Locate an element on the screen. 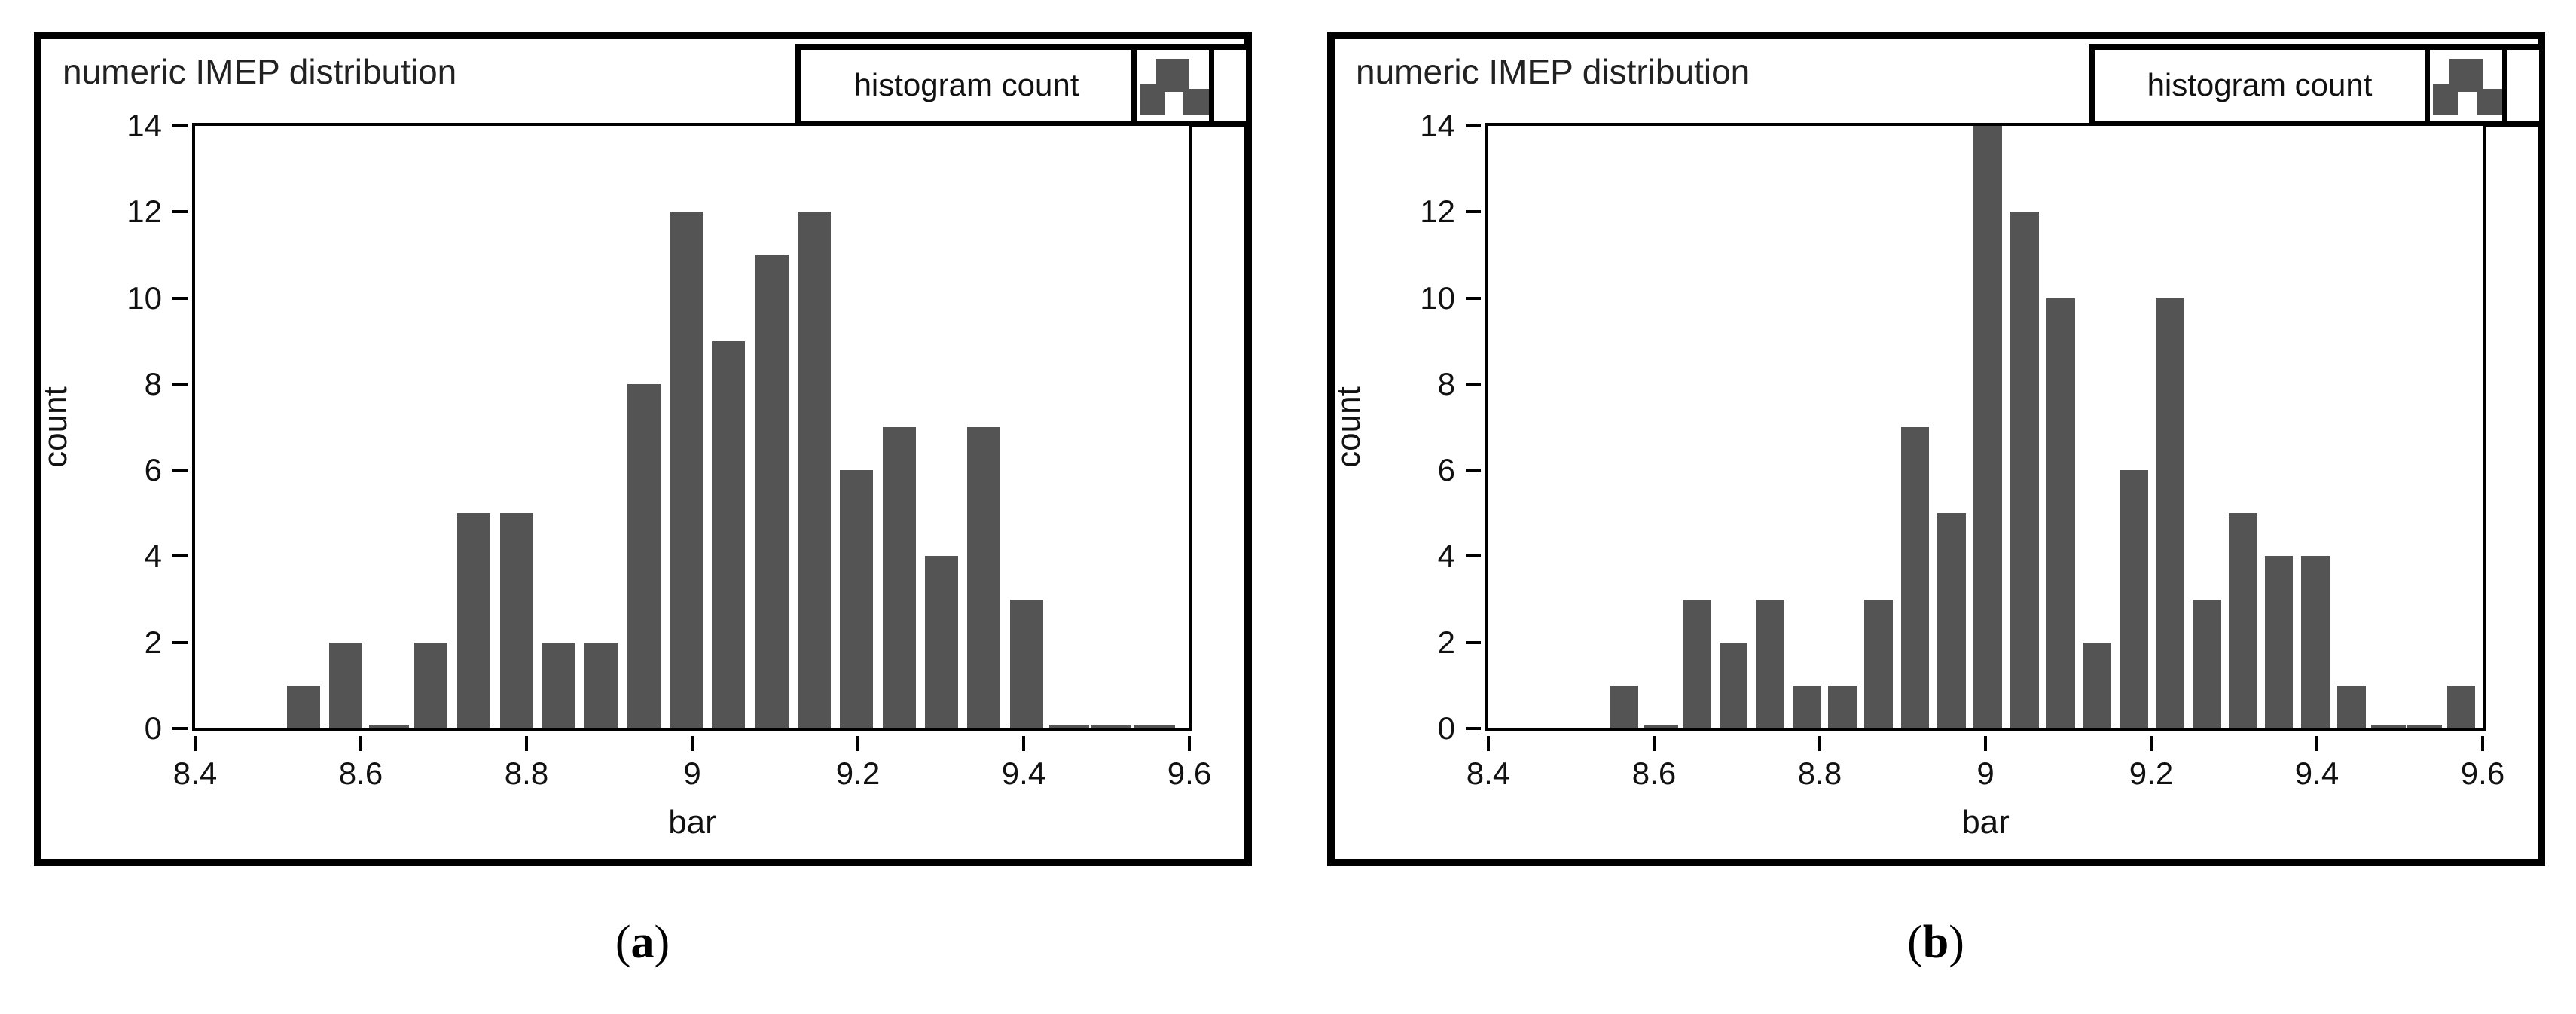  y-tick-label: 8 is located at coordinates (1446, 383).